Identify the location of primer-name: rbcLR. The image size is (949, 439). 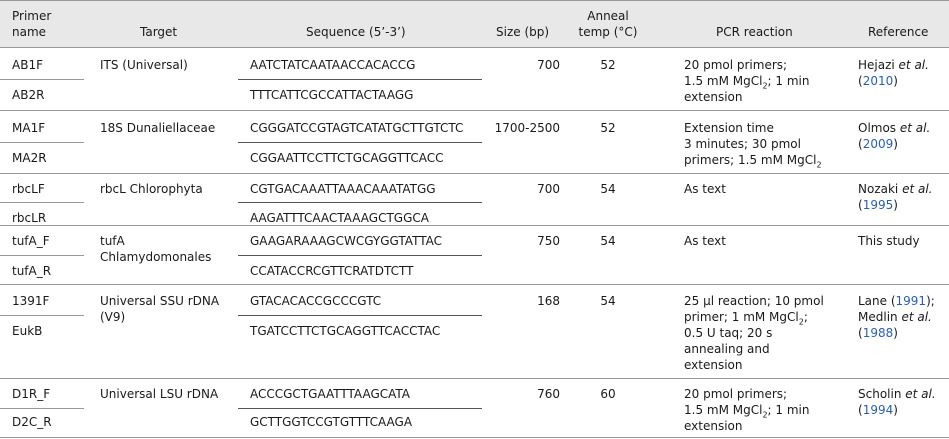
(29, 218).